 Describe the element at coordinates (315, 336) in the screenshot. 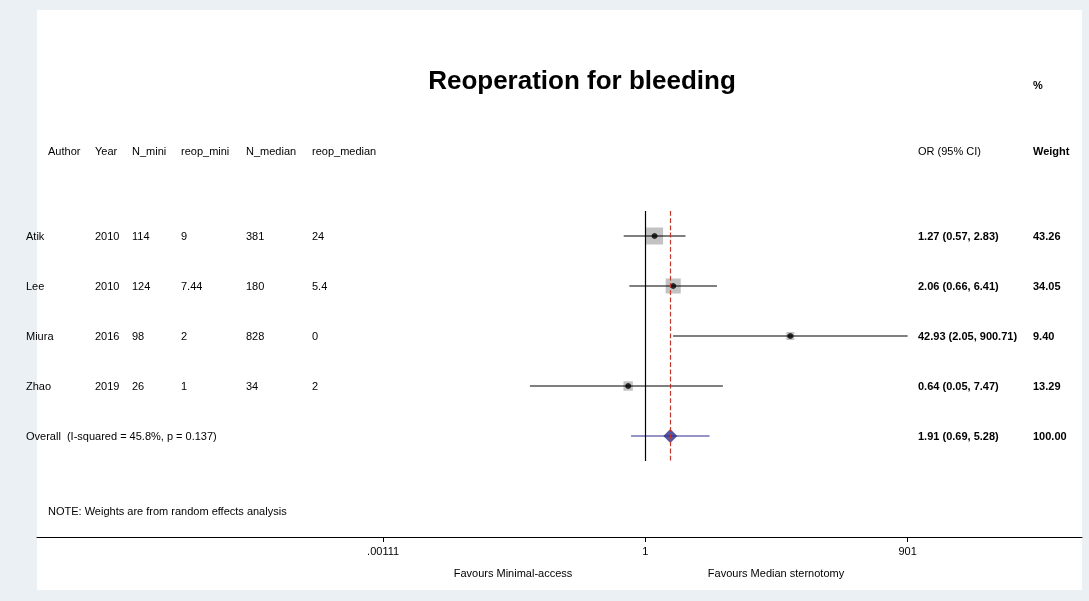

I see `annotation: 0` at that location.